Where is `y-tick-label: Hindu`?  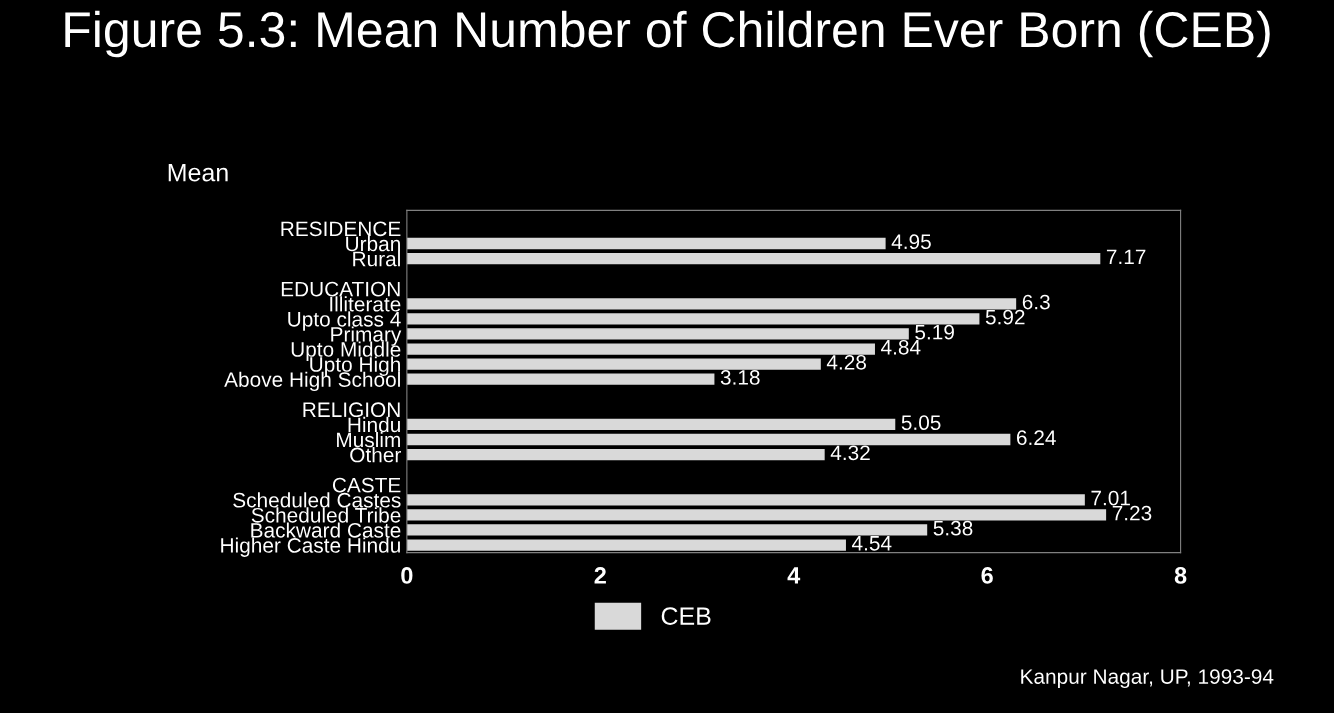 y-tick-label: Hindu is located at coordinates (374, 424).